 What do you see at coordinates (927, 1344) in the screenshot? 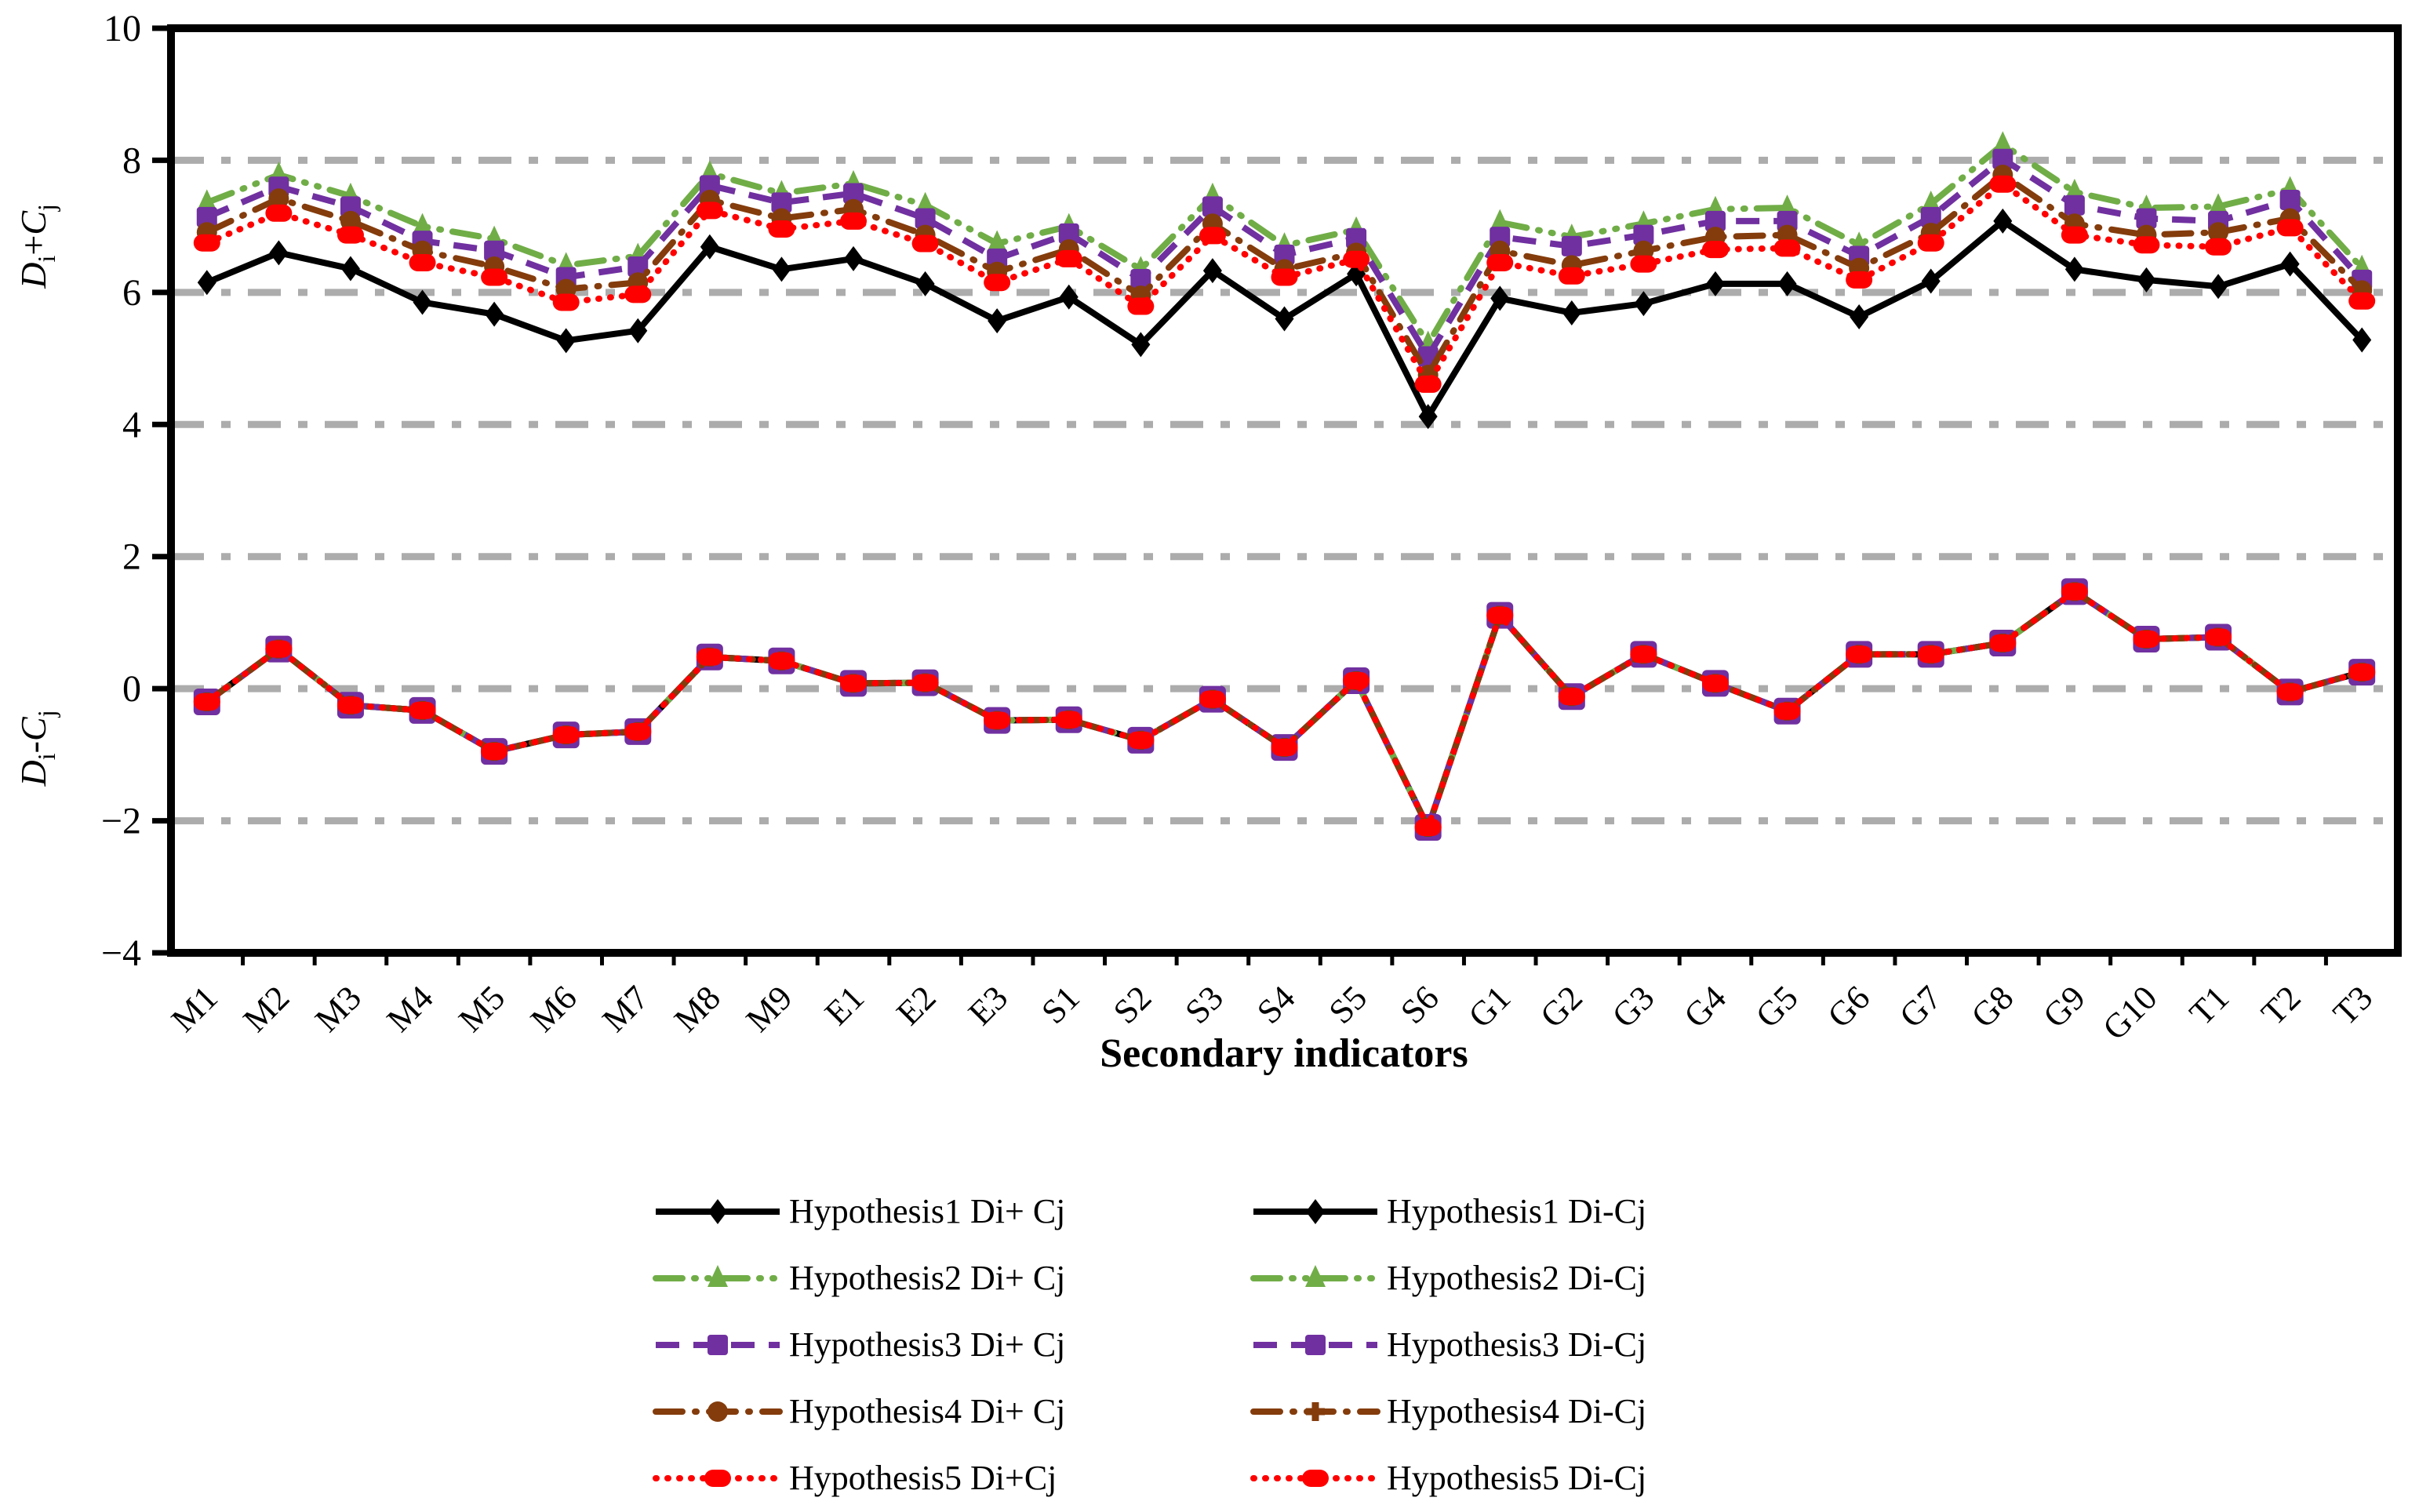
I see `legend-label: Hypothesis3 Di+ Cj` at bounding box center [927, 1344].